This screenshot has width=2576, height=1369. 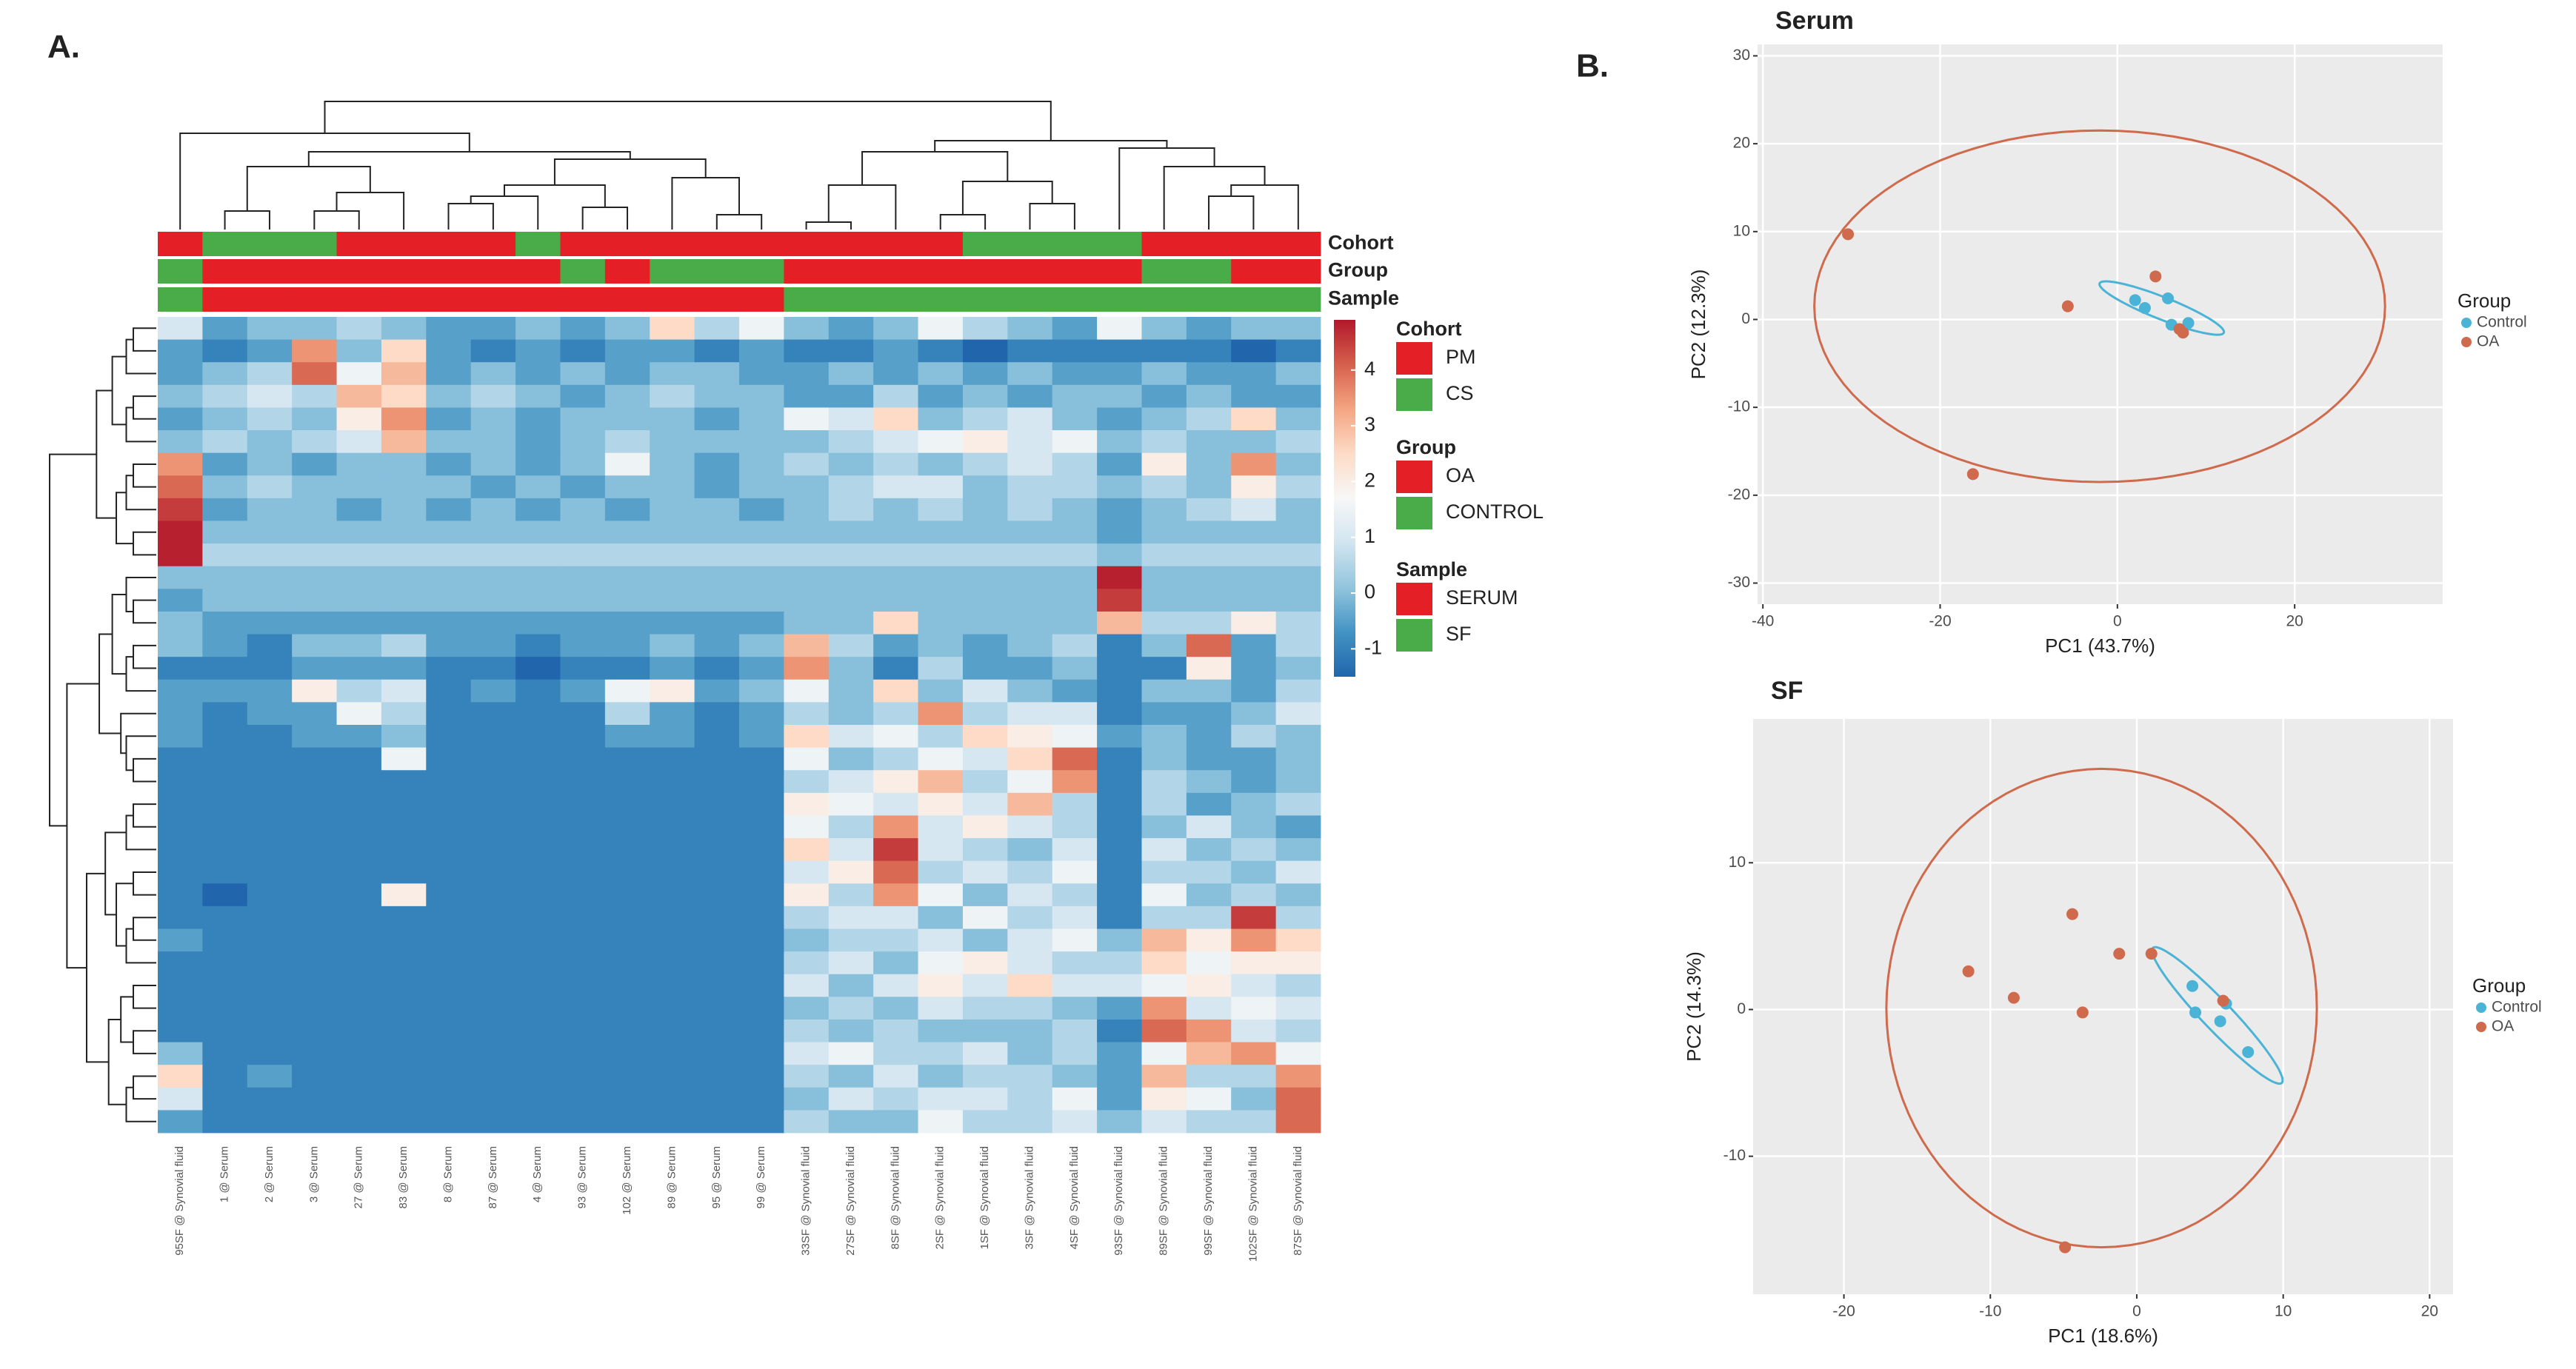 What do you see at coordinates (1461, 357) in the screenshot?
I see `legend-label: PM` at bounding box center [1461, 357].